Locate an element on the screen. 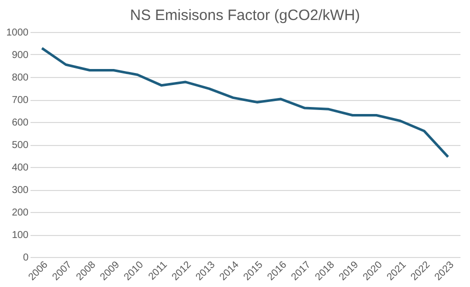 Image resolution: width=470 pixels, height=287 pixels. y-tick-label: 900 is located at coordinates (20, 55).